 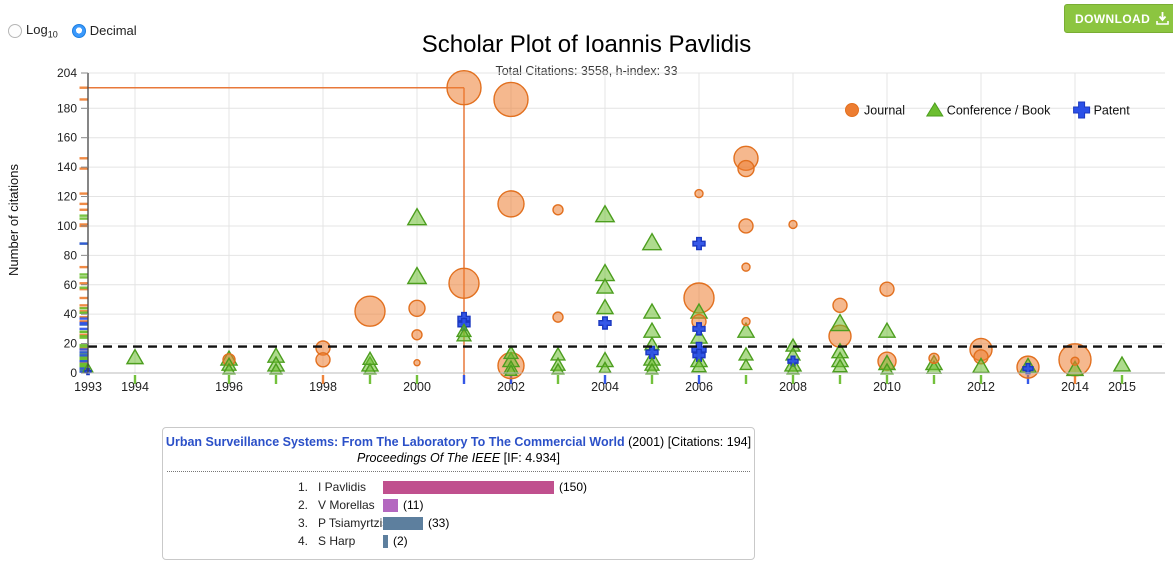 I want to click on y-axis-title: Number of citations, so click(x=13, y=220).